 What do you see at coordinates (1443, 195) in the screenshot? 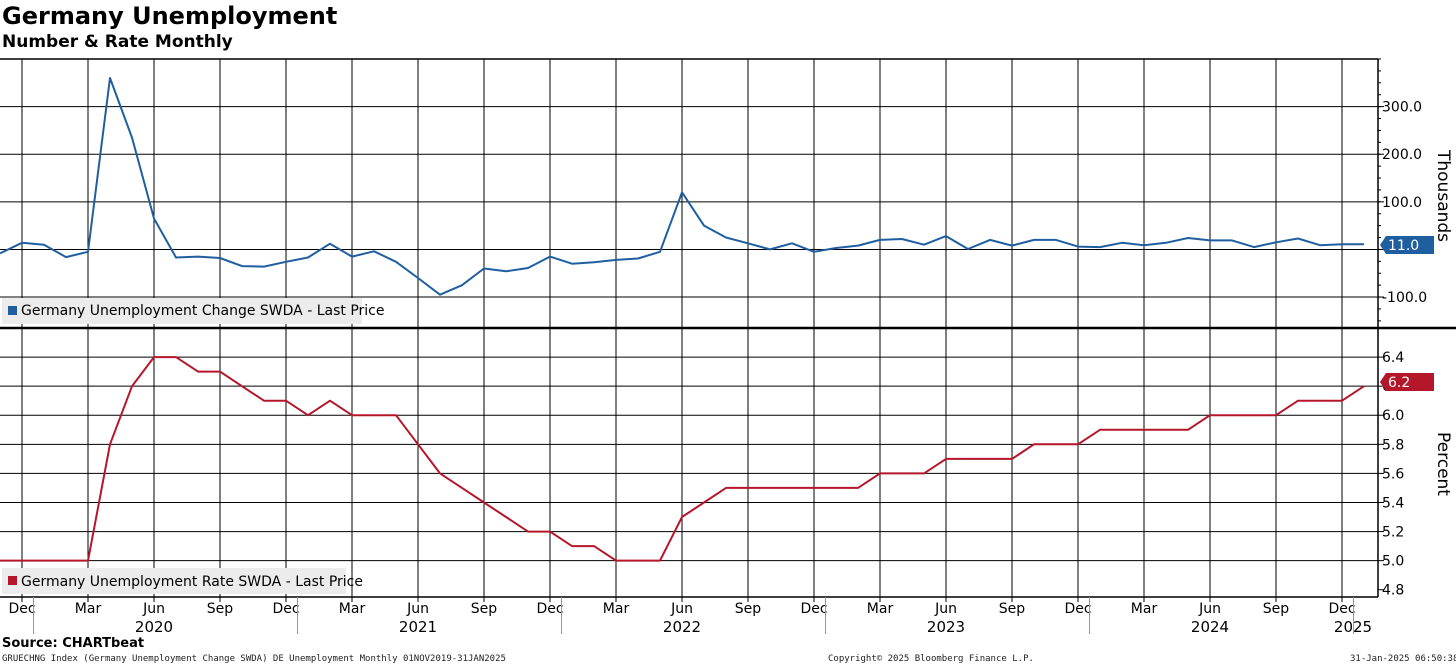
I see `y-axis-title-change: Thousands` at bounding box center [1443, 195].